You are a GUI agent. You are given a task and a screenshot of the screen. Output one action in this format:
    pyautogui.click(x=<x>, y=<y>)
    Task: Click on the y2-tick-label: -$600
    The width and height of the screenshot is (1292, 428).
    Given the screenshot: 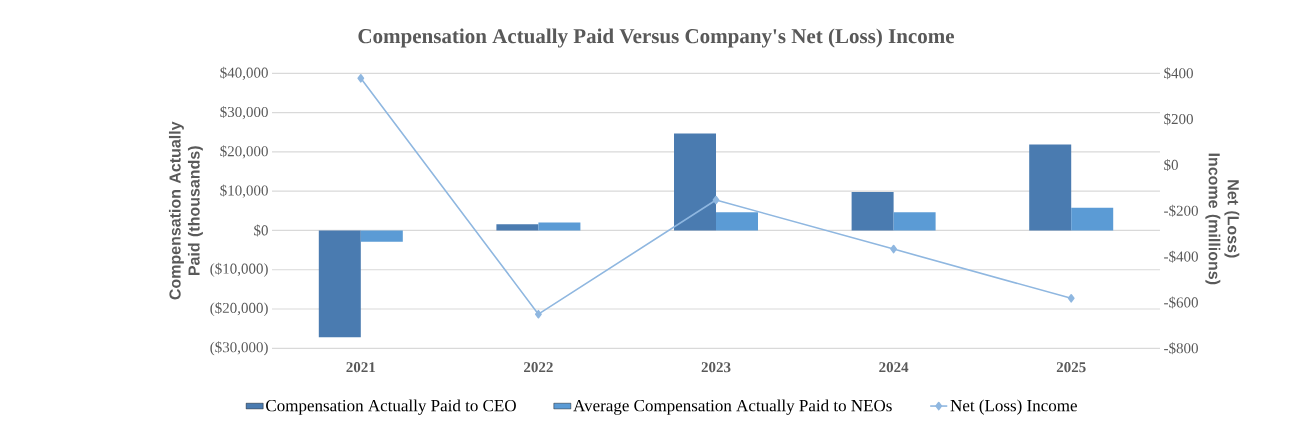 What is the action you would take?
    pyautogui.click(x=1181, y=302)
    